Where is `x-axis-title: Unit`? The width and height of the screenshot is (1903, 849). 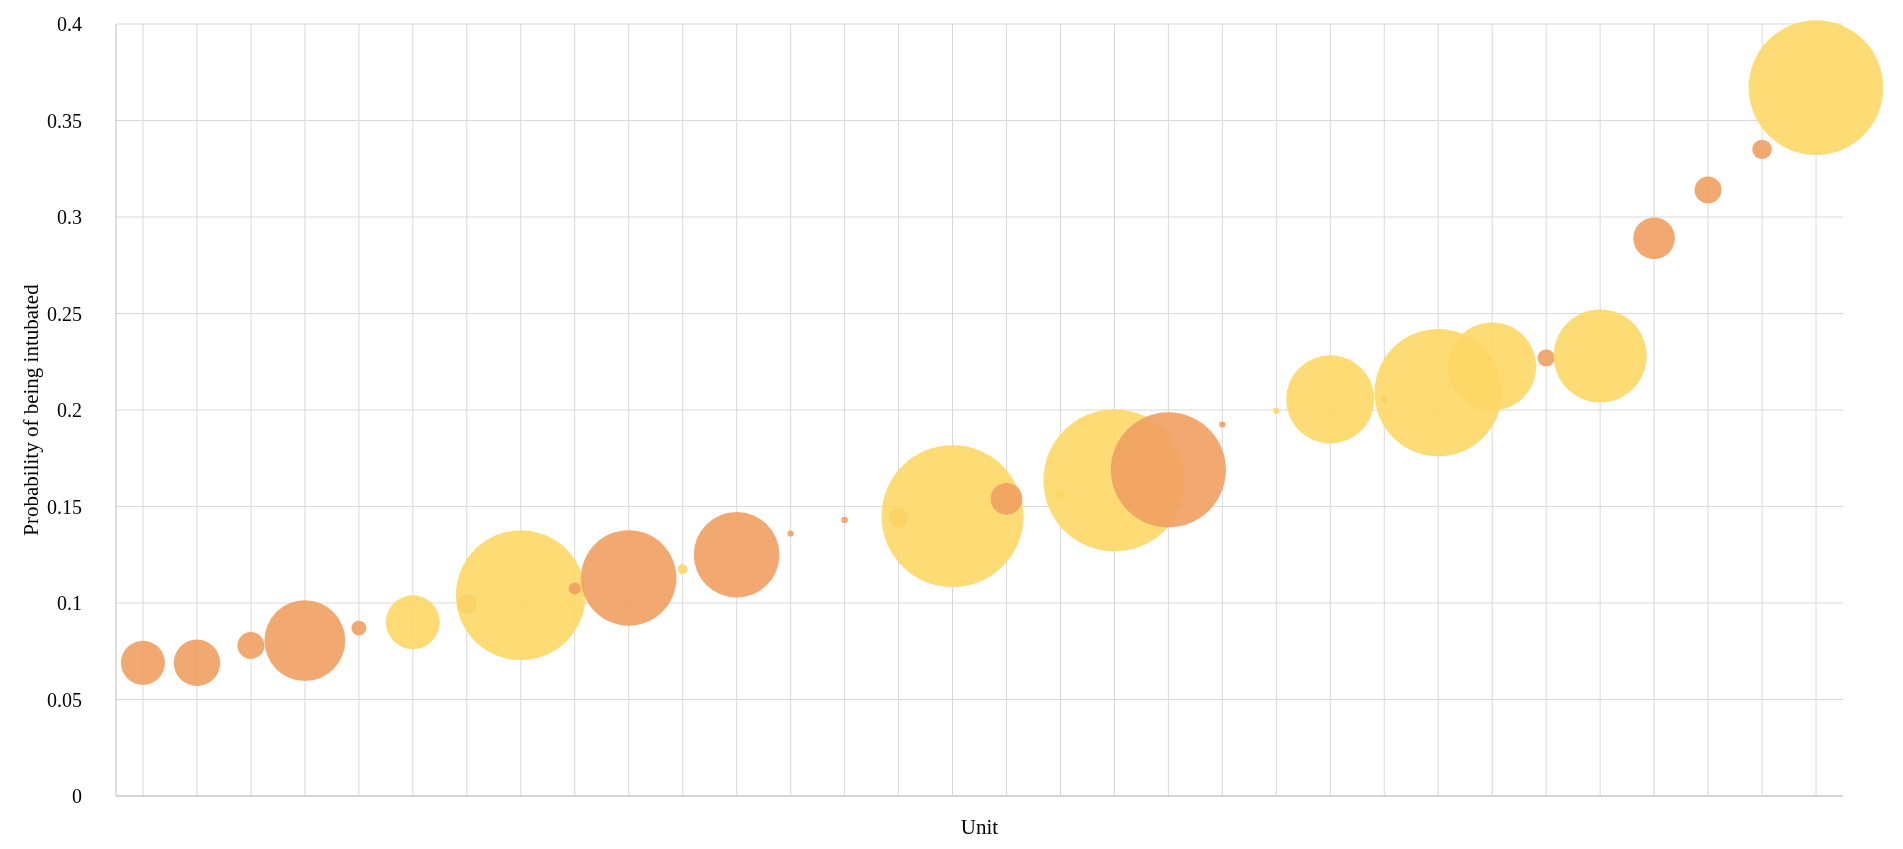
x-axis-title: Unit is located at coordinates (979, 827).